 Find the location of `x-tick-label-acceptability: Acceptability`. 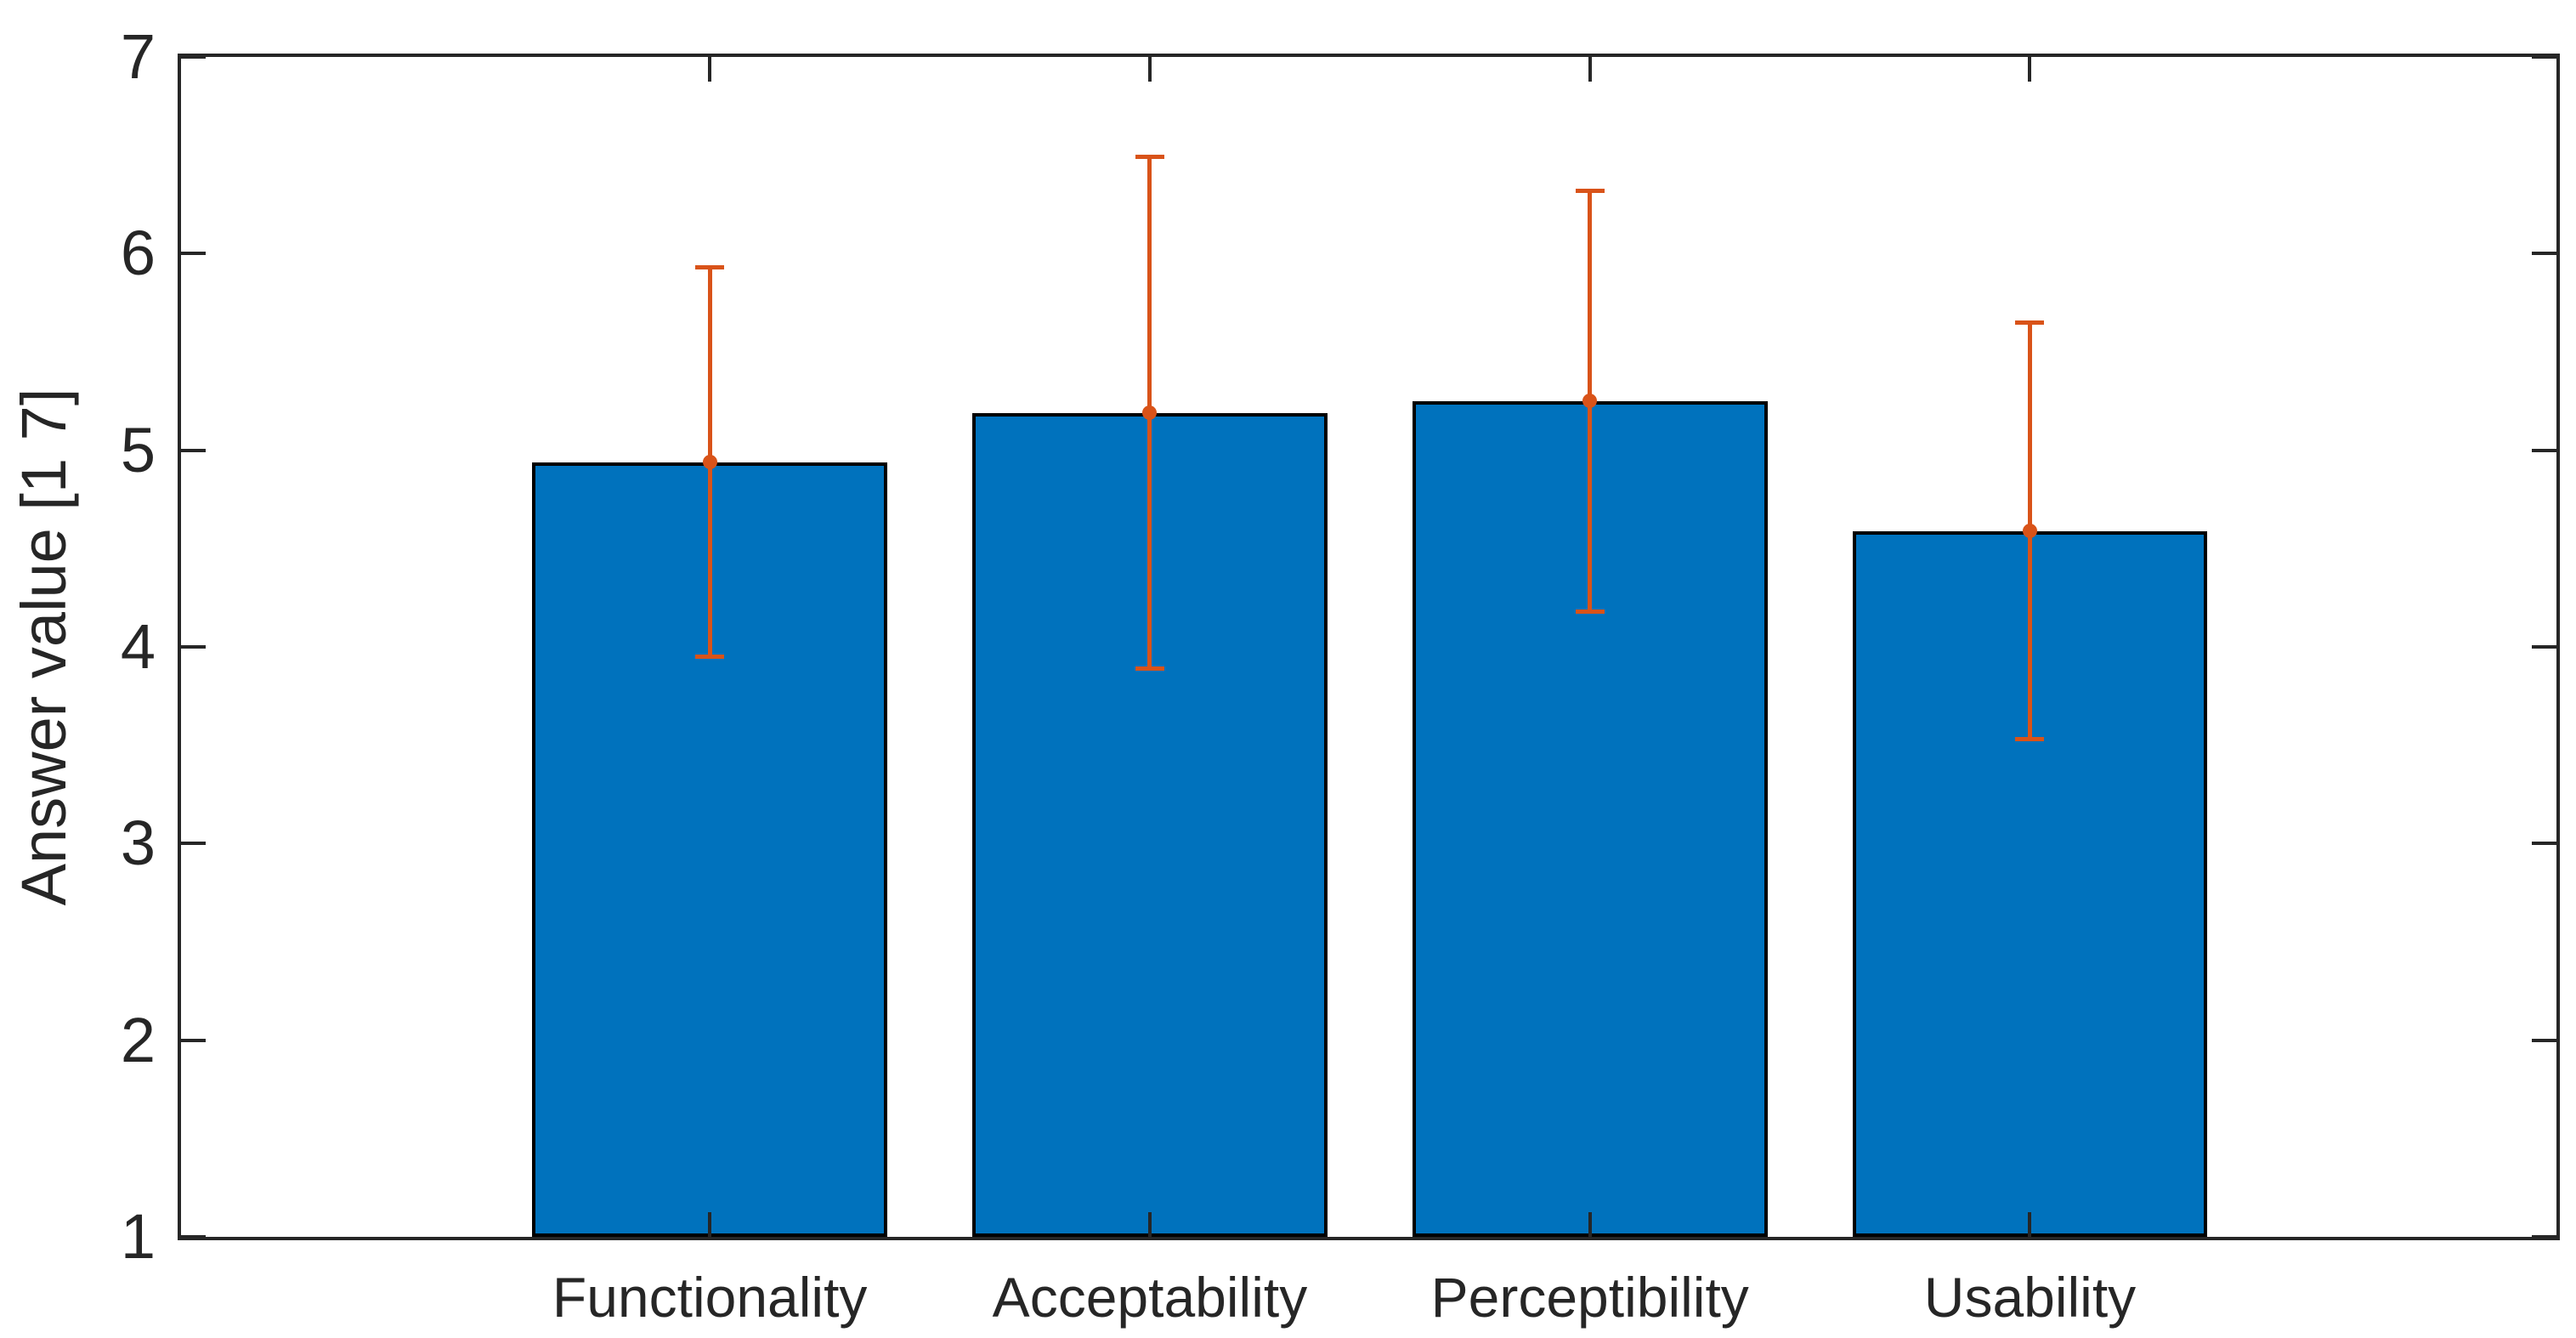

x-tick-label-acceptability: Acceptability is located at coordinates (1150, 1297).